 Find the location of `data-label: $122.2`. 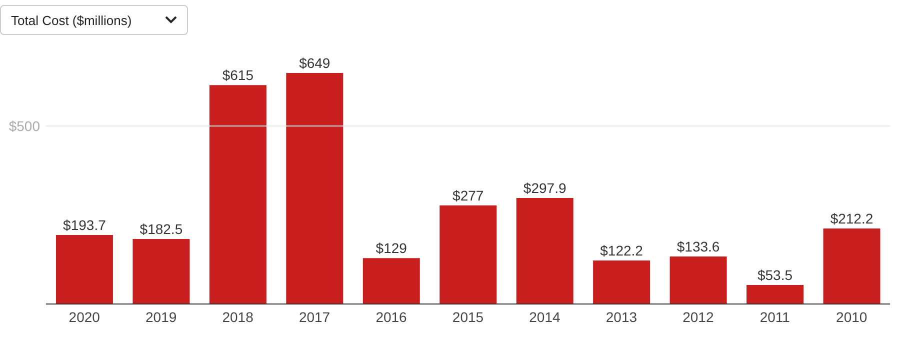

data-label: $122.2 is located at coordinates (622, 250).